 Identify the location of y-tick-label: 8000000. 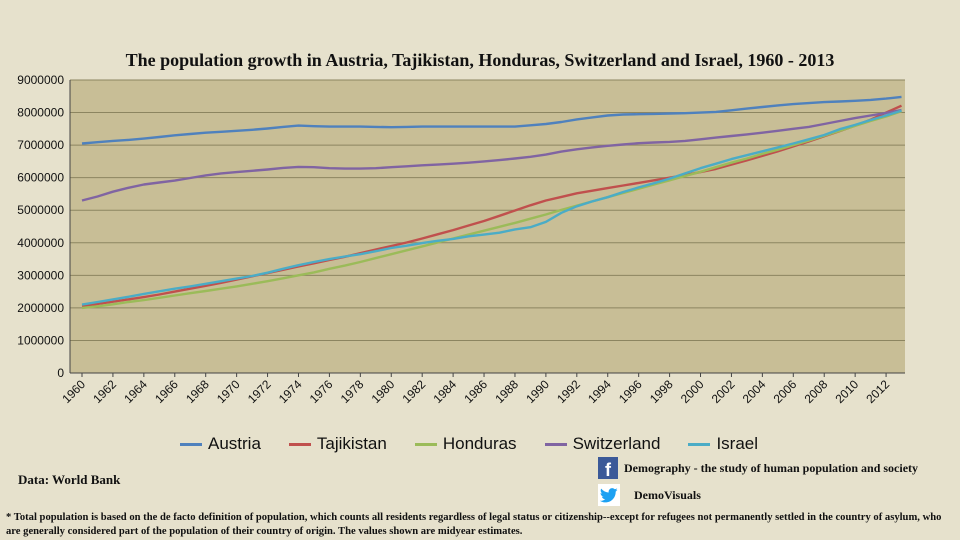
(40, 113).